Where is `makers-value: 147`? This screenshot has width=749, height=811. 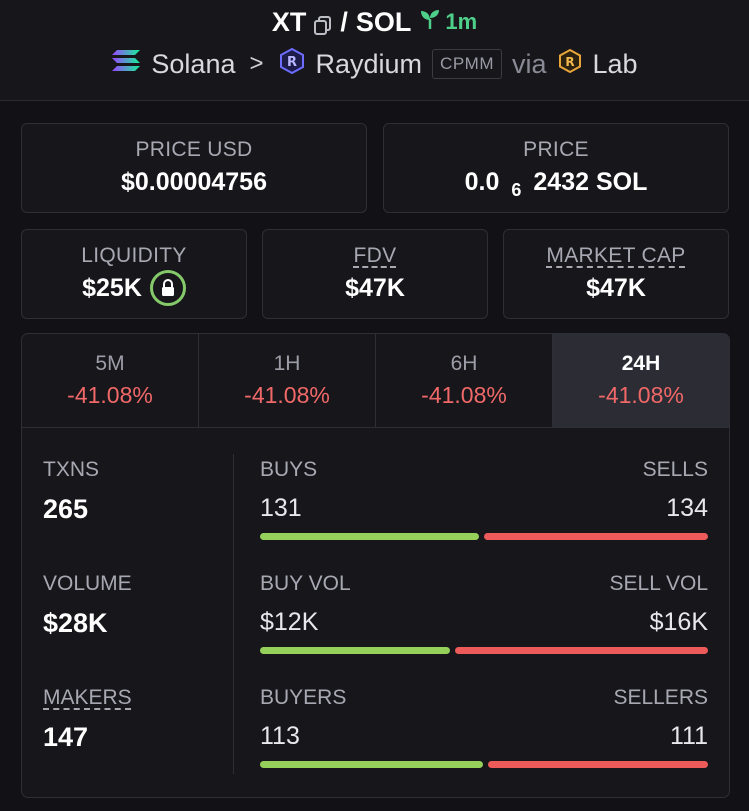 makers-value: 147 is located at coordinates (66, 737).